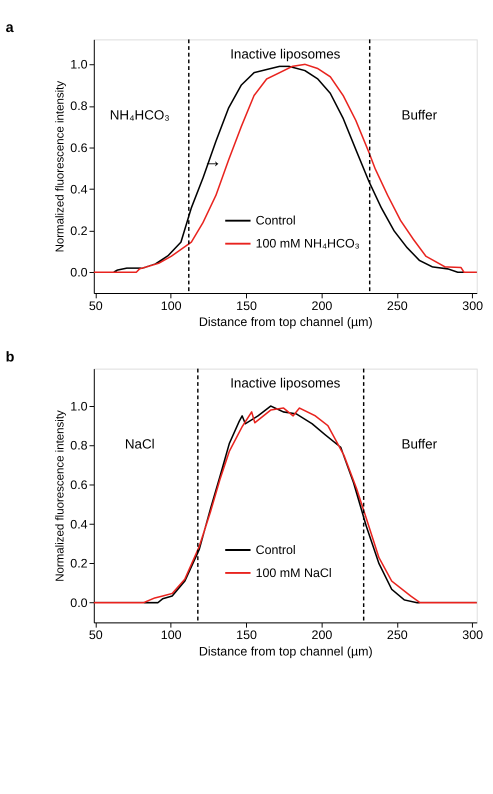  I want to click on annotation: NH₄HCO₃, so click(140, 114).